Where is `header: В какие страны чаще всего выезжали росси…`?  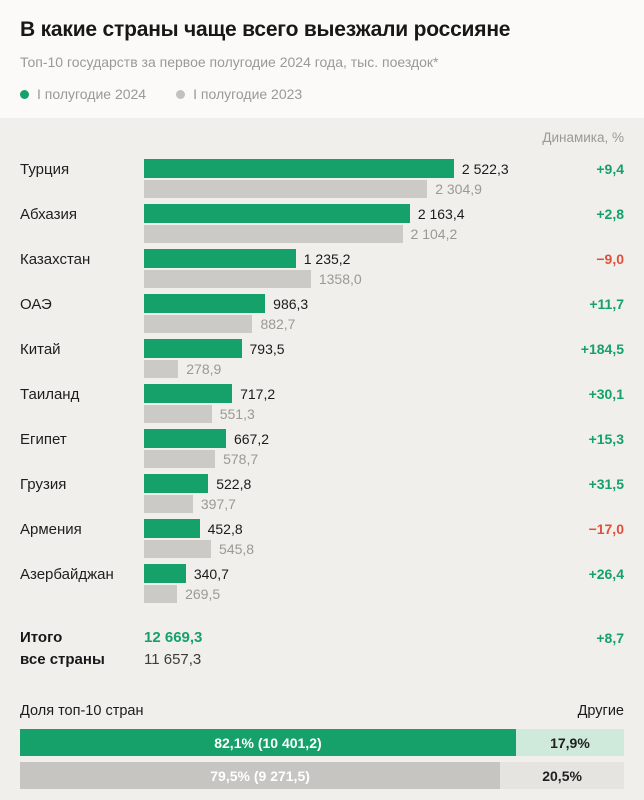 header: В какие страны чаще всего выезжали росси… is located at coordinates (322, 59).